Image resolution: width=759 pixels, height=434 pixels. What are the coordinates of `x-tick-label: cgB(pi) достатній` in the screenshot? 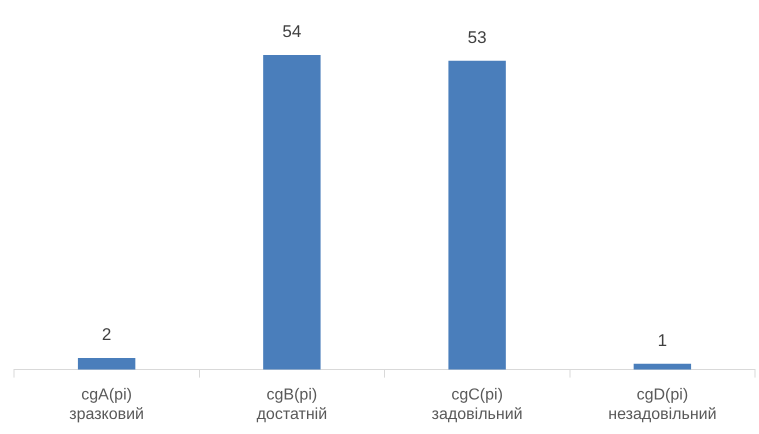 It's located at (292, 404).